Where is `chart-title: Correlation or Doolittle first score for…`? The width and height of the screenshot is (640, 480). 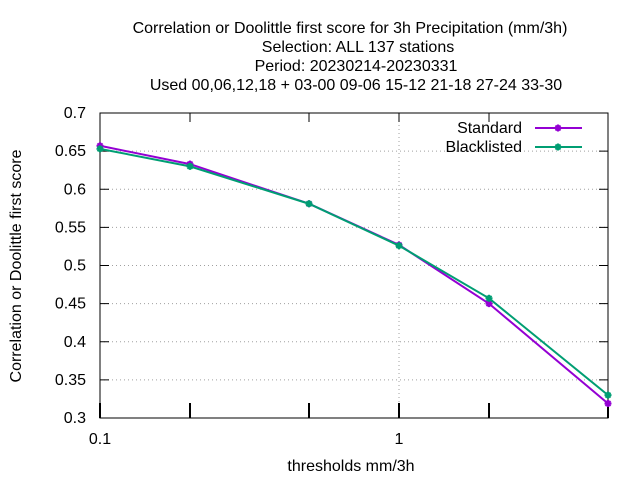 chart-title: Correlation or Doolittle first score for… is located at coordinates (350, 57).